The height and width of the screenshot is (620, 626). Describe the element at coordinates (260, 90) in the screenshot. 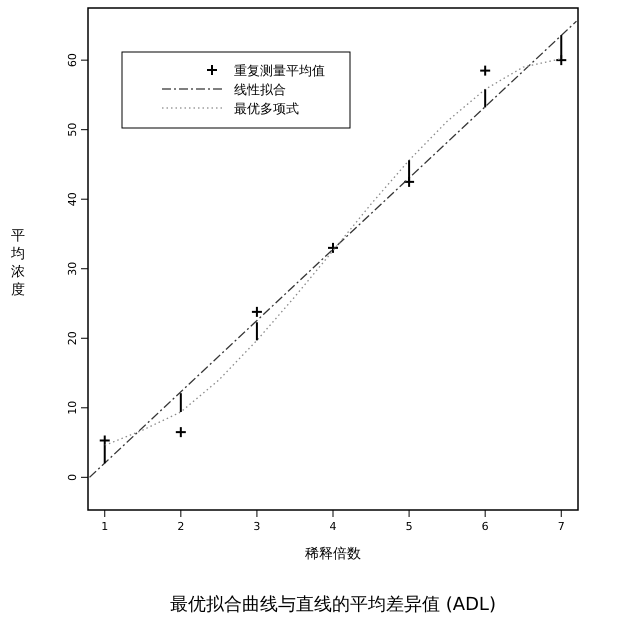

I see `legend-label: 线性拟合` at that location.